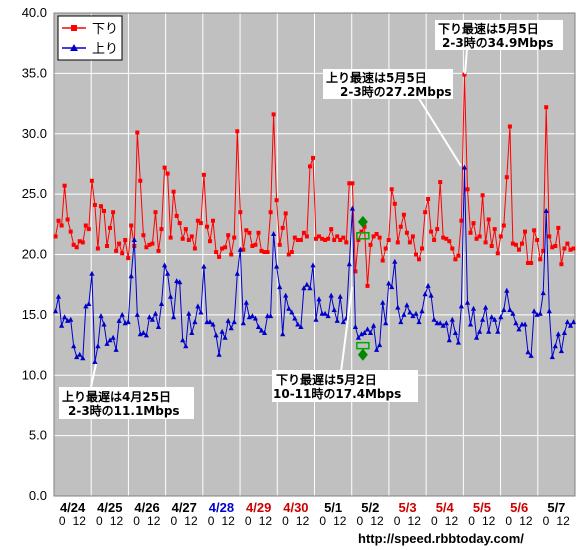  What do you see at coordinates (105, 49) in the screenshot?
I see `legend-label-up: 上り` at bounding box center [105, 49].